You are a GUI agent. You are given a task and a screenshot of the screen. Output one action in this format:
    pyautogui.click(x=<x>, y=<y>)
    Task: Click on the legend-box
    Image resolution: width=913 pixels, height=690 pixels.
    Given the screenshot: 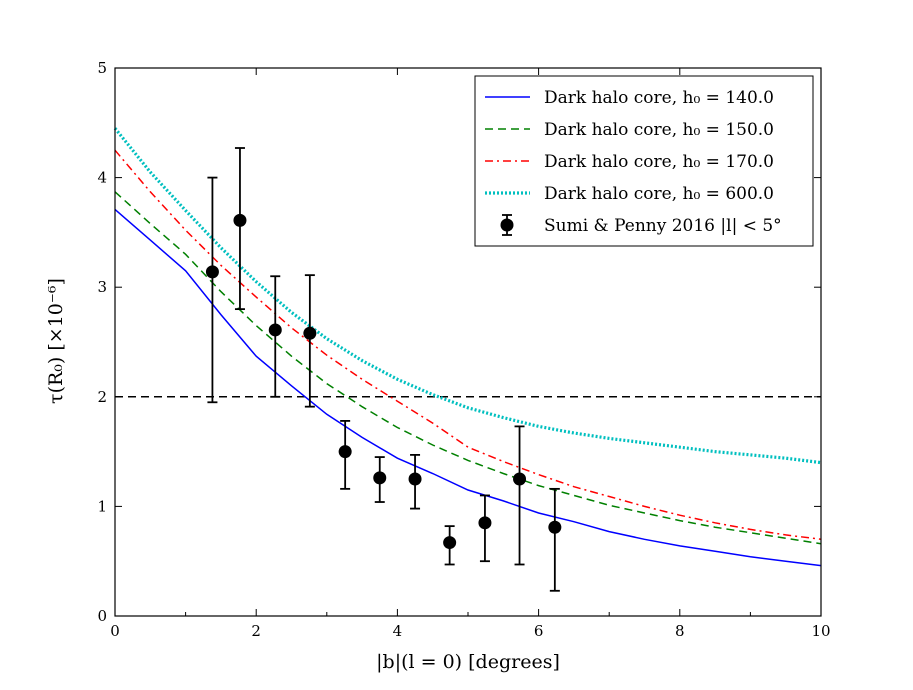 What is the action you would take?
    pyautogui.click(x=644, y=161)
    